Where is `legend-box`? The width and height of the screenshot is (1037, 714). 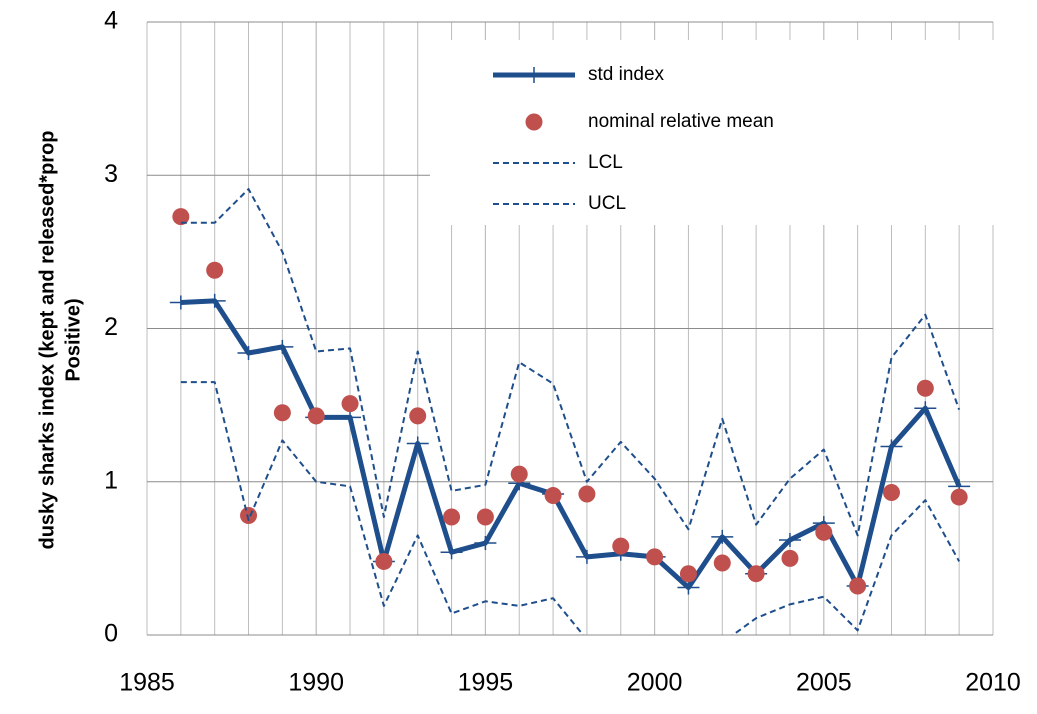 legend-box is located at coordinates (714, 132).